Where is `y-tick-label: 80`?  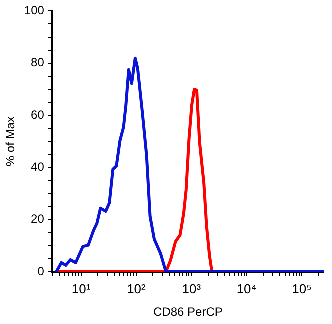
y-tick-label: 80 is located at coordinates (38, 63).